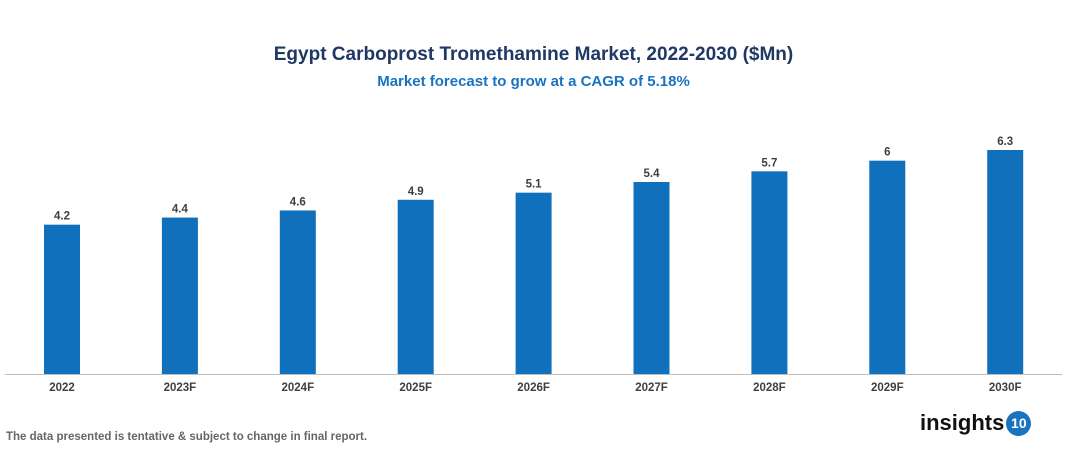 This screenshot has width=1067, height=454. Describe the element at coordinates (1005, 388) in the screenshot. I see `x-tick-label: 2030F` at that location.